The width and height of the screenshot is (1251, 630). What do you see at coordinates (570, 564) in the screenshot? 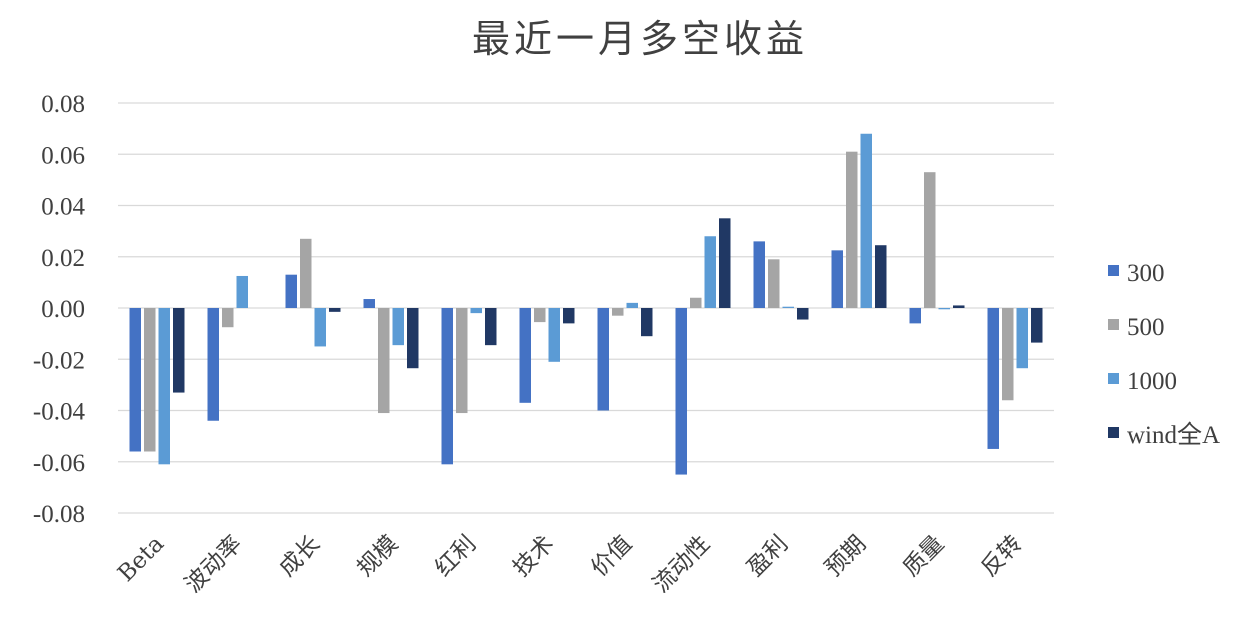
I see `x-axis-categories: Beta 波动率 成长 规模 红利 技术 价值 流动性 盈利 预期 质量 反转` at bounding box center [570, 564].